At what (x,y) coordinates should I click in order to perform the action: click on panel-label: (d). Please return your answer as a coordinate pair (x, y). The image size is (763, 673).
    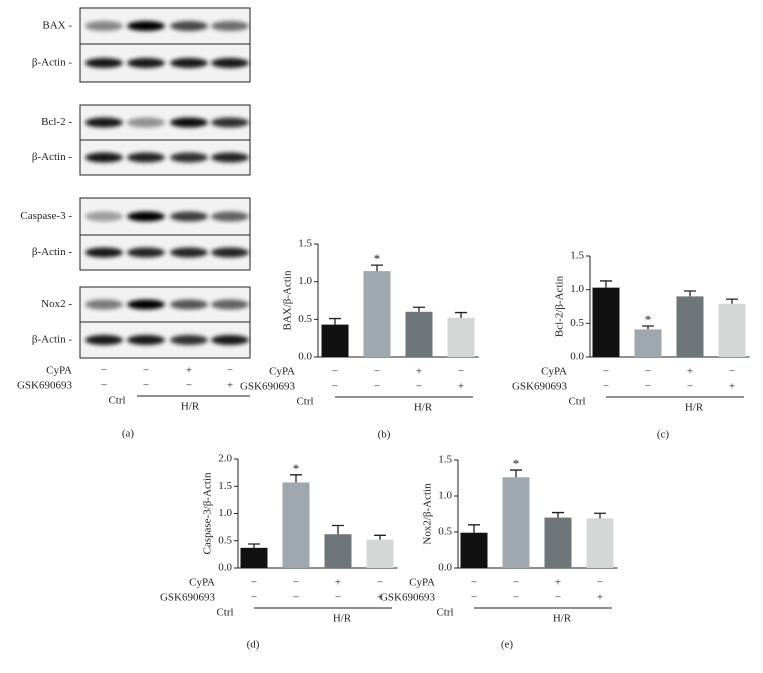
    Looking at the image, I should click on (253, 645).